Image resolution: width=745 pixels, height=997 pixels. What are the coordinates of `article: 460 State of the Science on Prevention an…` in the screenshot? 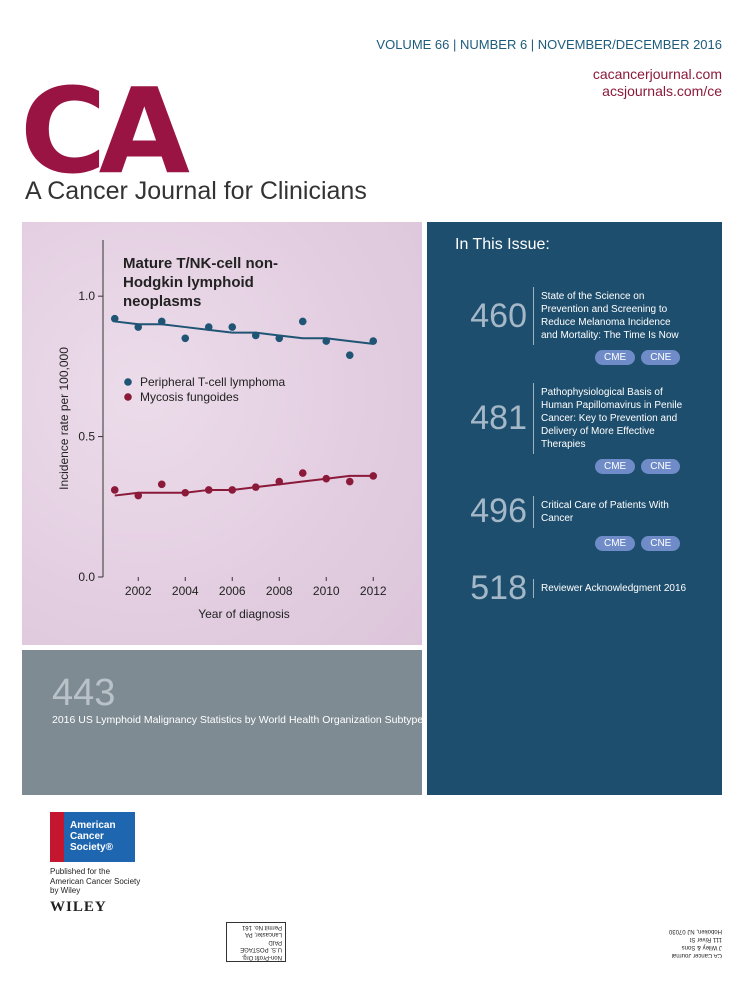 It's located at (575, 326).